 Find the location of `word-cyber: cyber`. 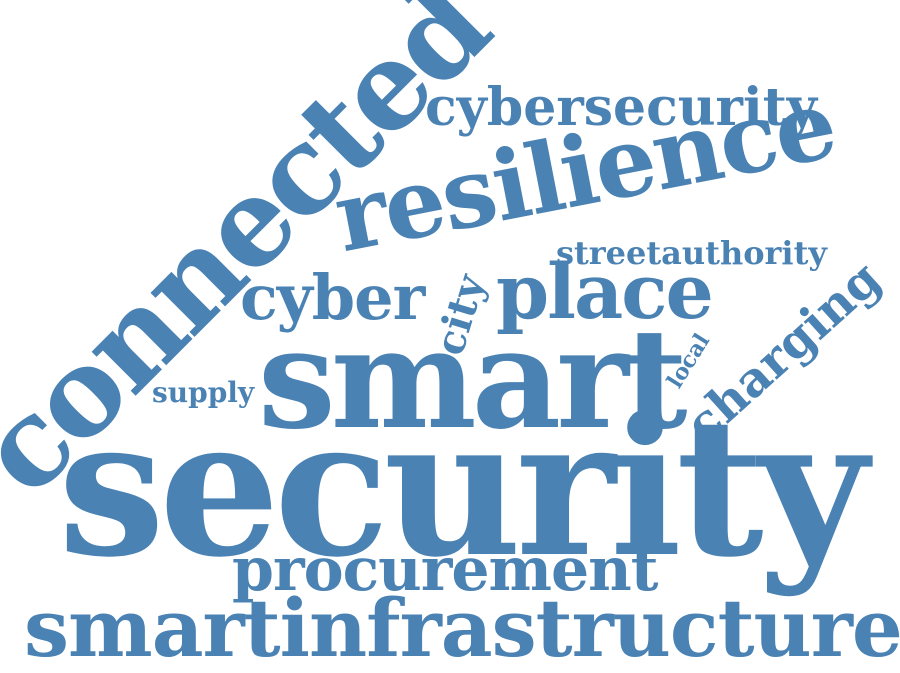

word-cyber: cyber is located at coordinates (332, 297).